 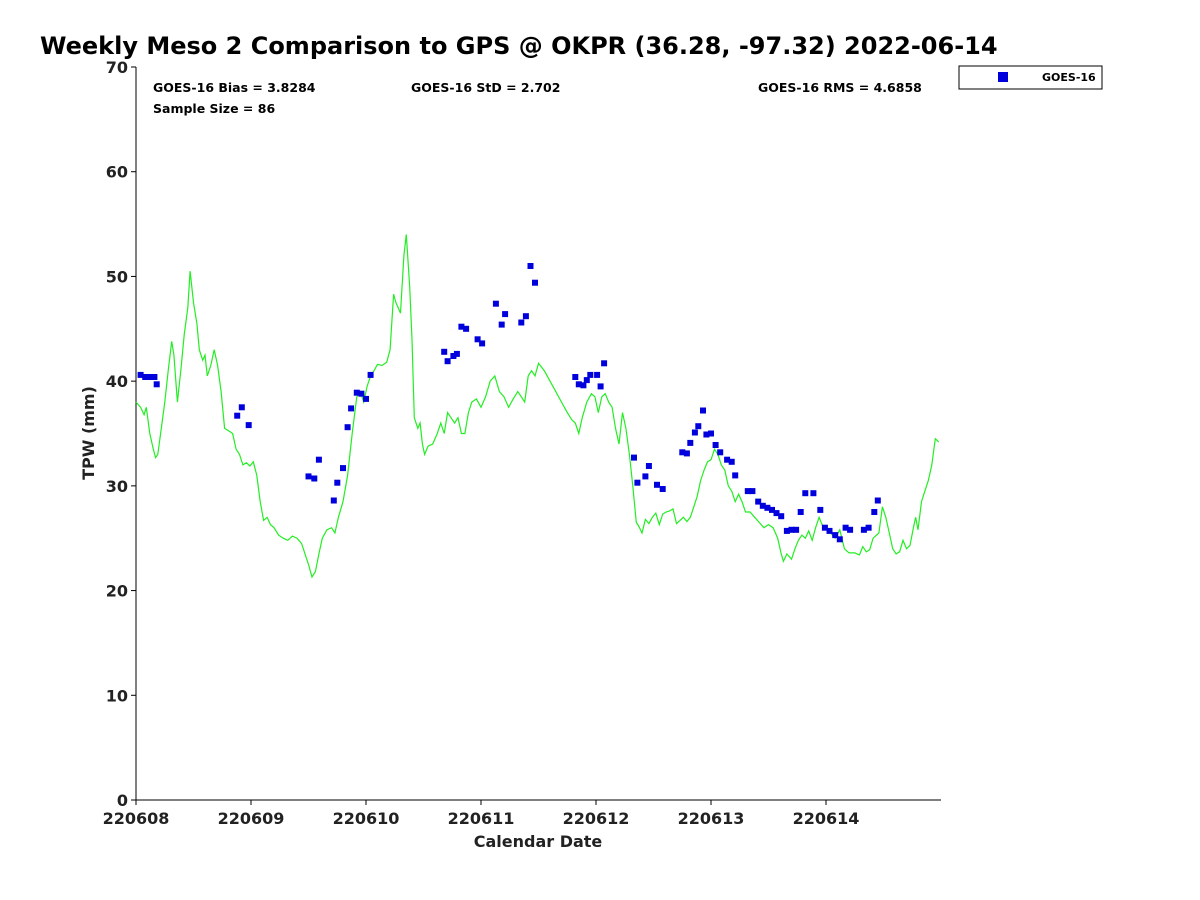 I want to click on x-tick-label: 220614, so click(x=826, y=818).